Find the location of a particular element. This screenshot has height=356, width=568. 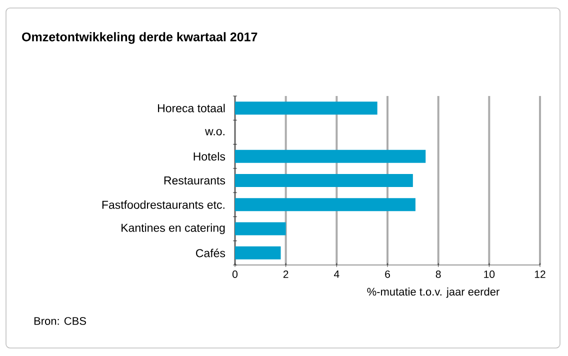

x-tick-label: 12 is located at coordinates (540, 274).